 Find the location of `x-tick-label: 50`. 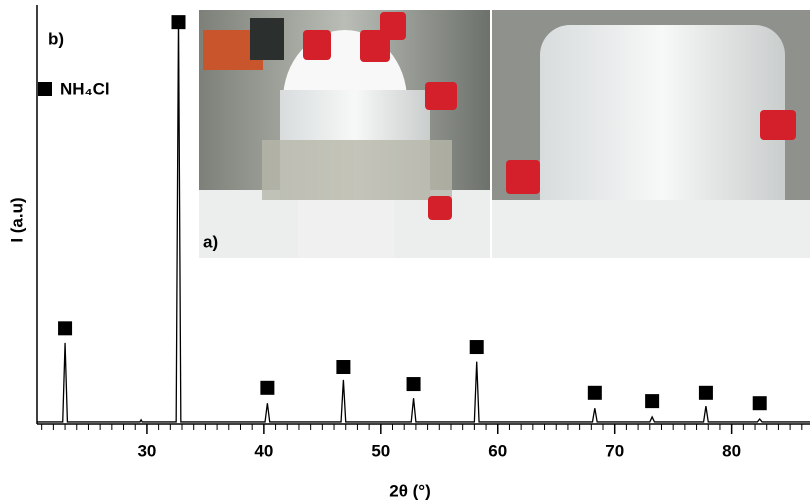

x-tick-label: 50 is located at coordinates (380, 450).